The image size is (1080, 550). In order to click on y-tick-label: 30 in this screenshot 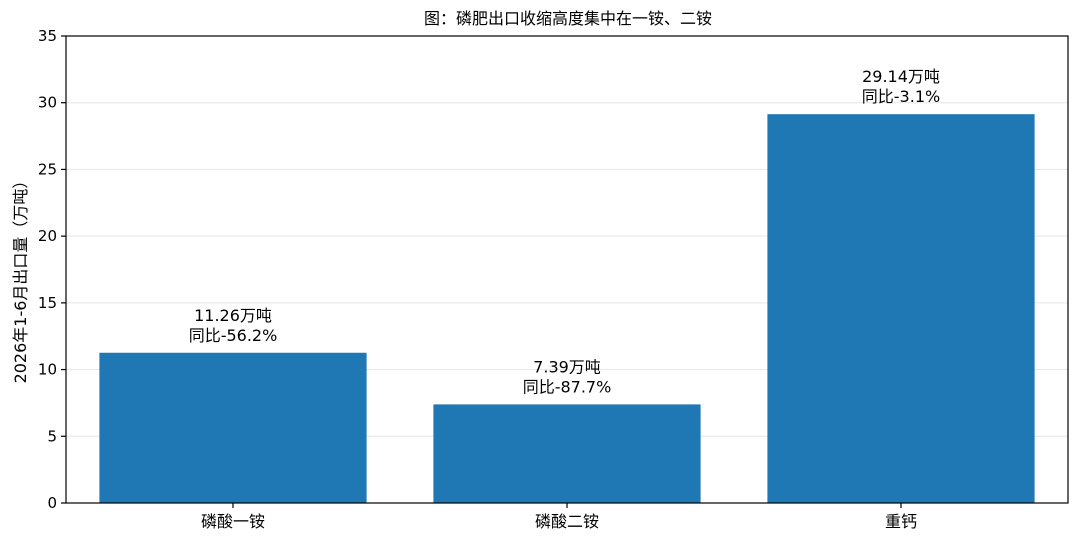, I will do `click(47, 103)`.